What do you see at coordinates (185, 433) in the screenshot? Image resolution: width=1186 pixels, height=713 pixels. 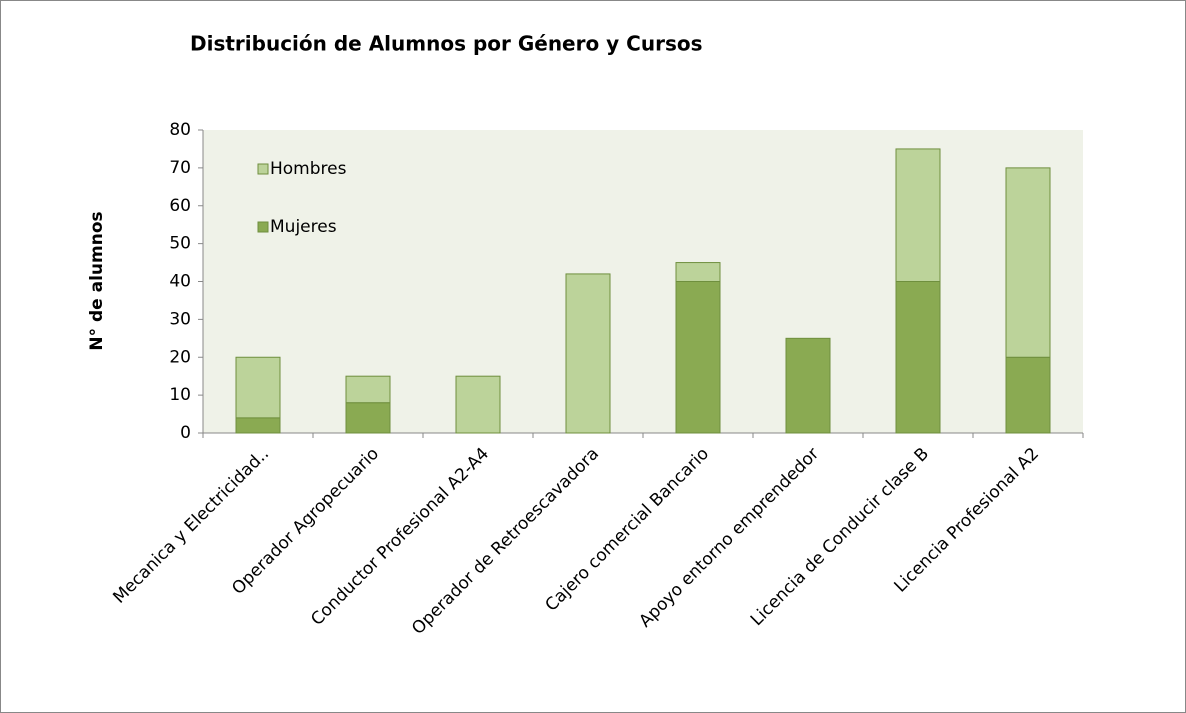 I see `y-tick-label: 0` at bounding box center [185, 433].